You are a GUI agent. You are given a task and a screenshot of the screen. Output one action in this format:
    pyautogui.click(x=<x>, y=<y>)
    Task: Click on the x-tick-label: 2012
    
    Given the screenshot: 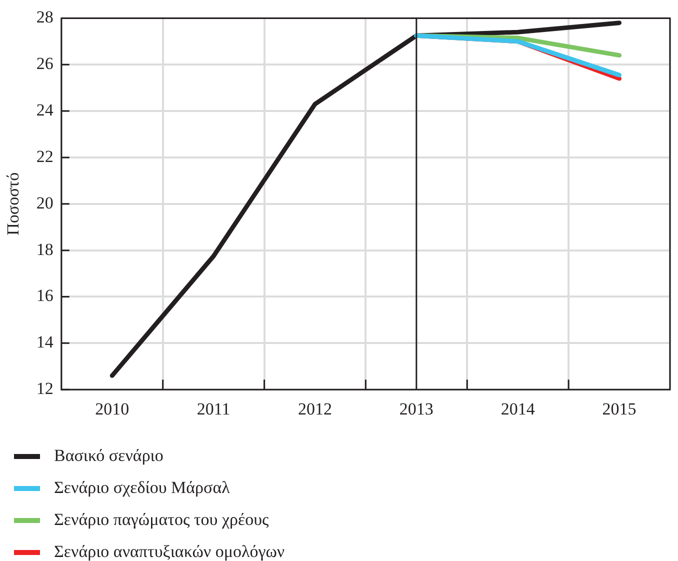 What is the action you would take?
    pyautogui.click(x=315, y=408)
    